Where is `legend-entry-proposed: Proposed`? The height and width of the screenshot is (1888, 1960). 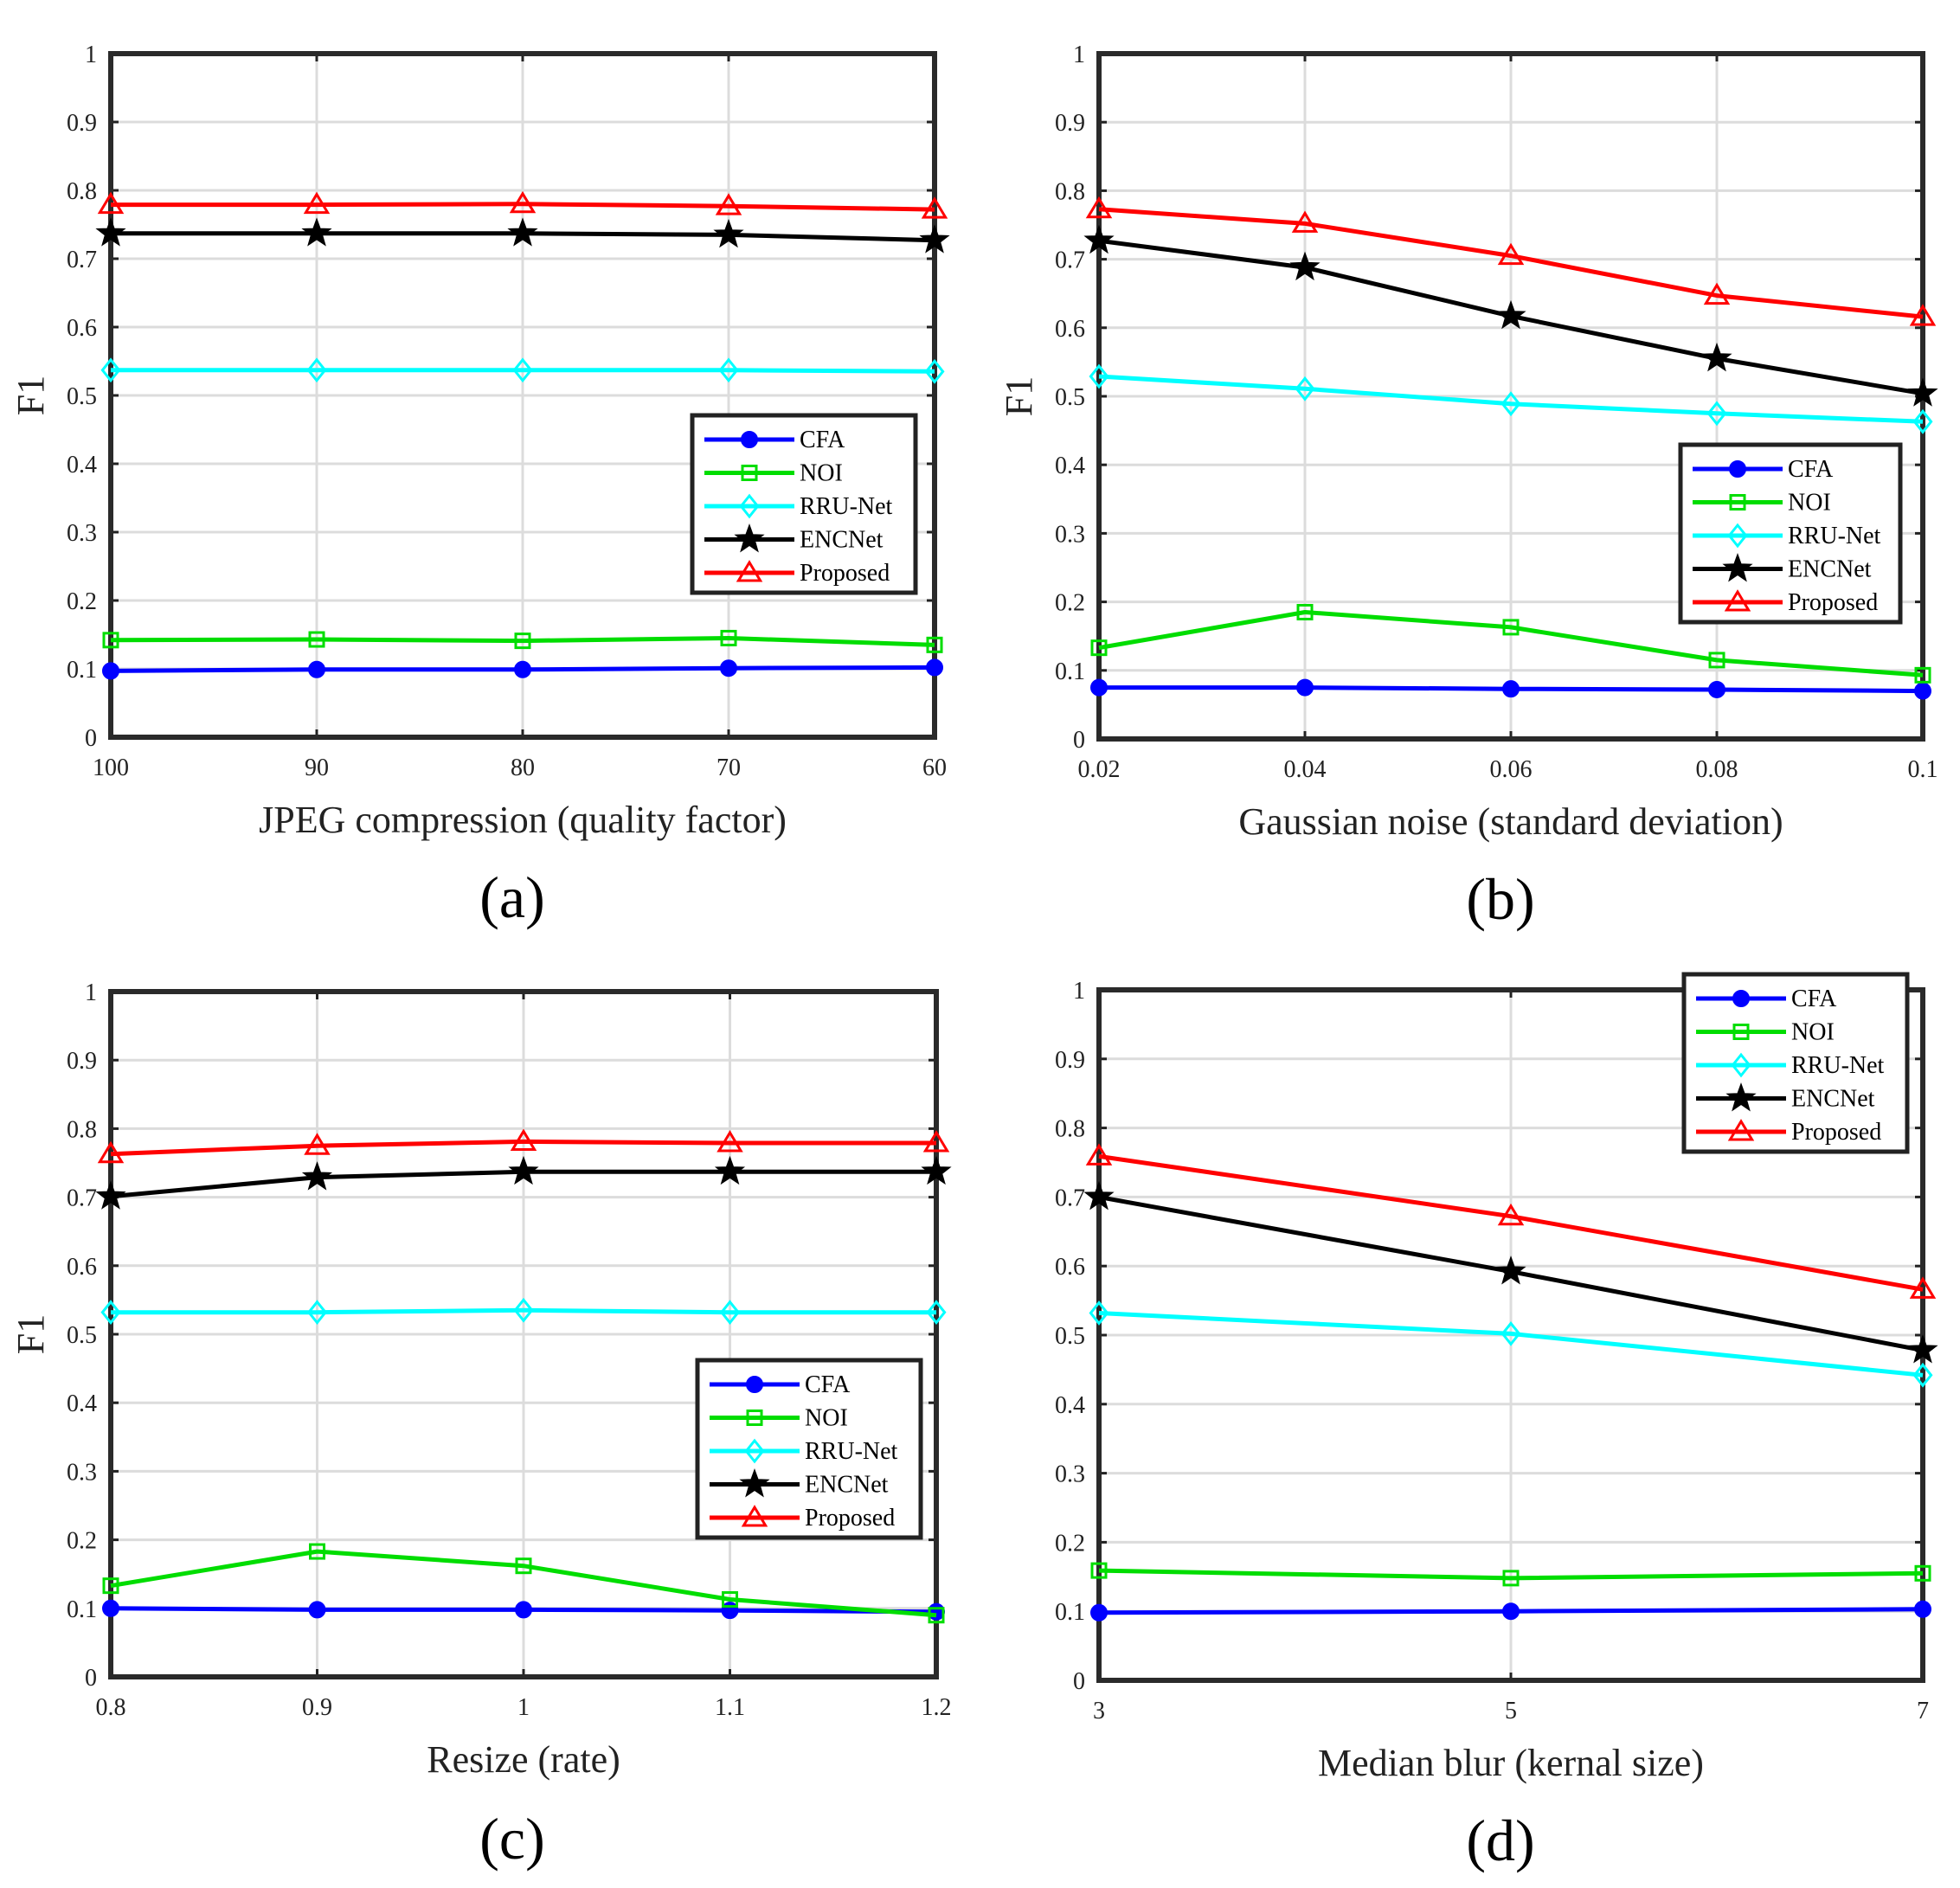 legend-entry-proposed: Proposed is located at coordinates (797, 573).